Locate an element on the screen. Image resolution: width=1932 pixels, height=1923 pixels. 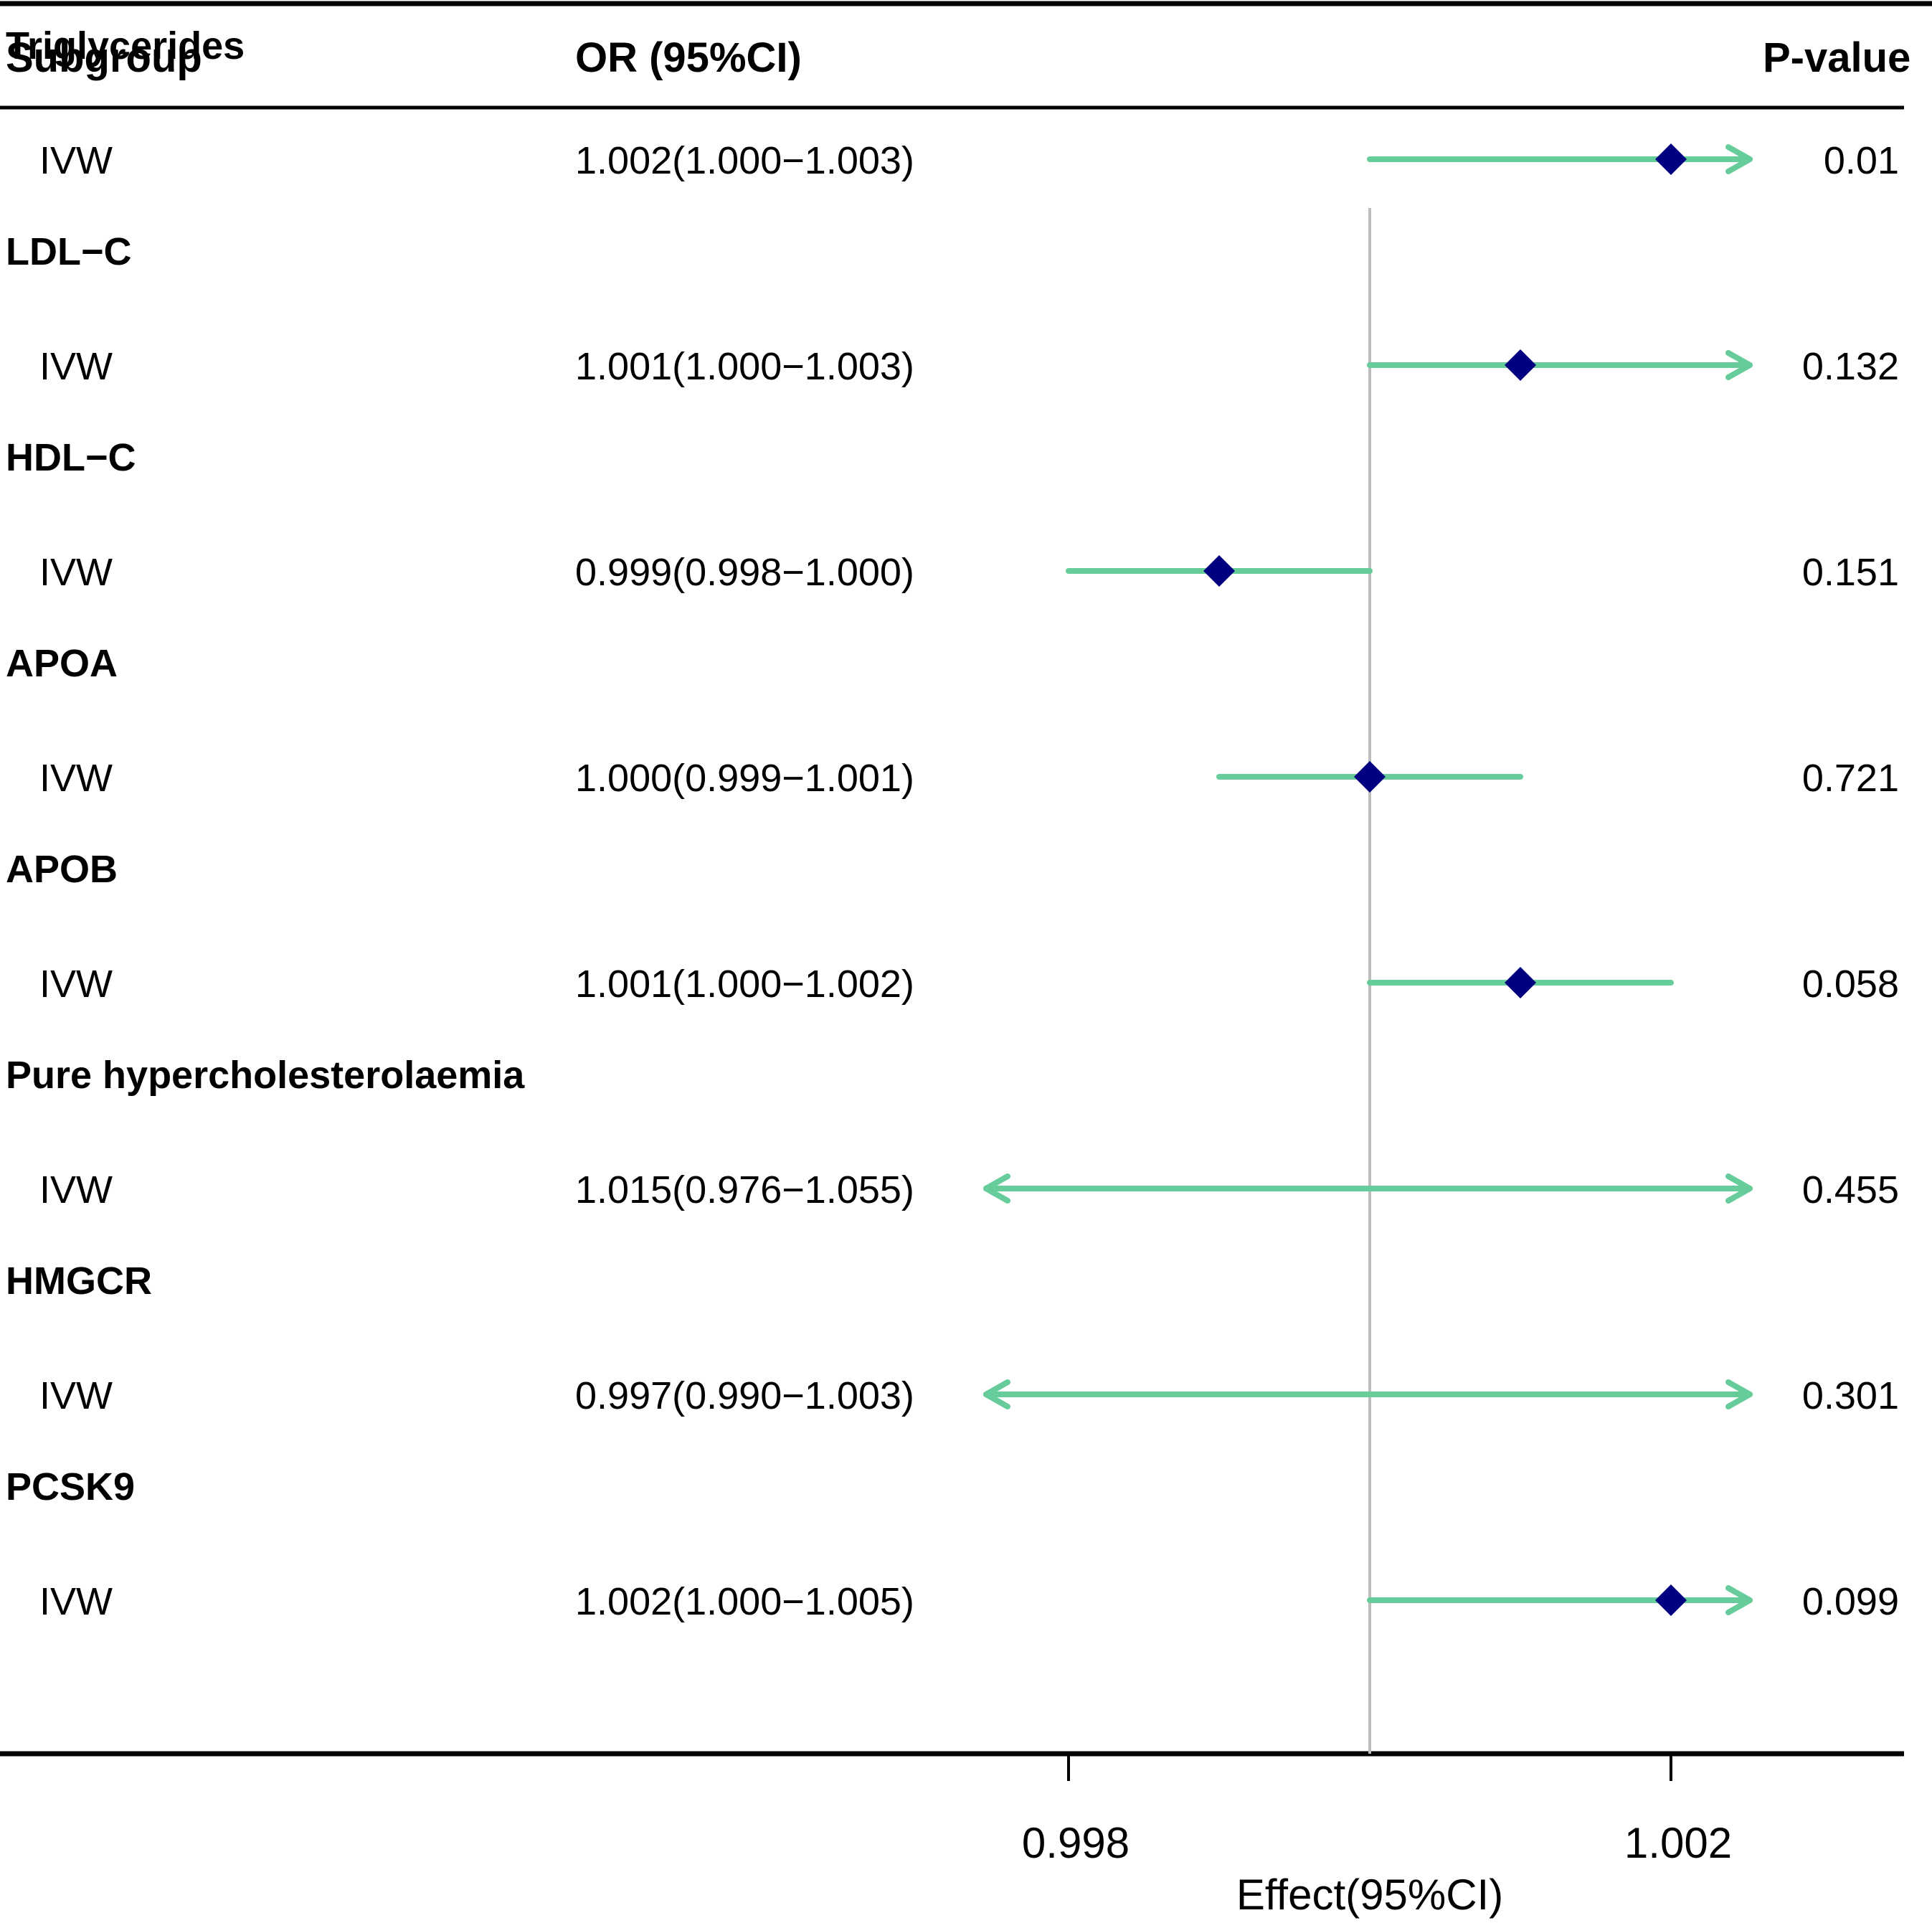
p-value: 0.058 is located at coordinates (1850, 984).